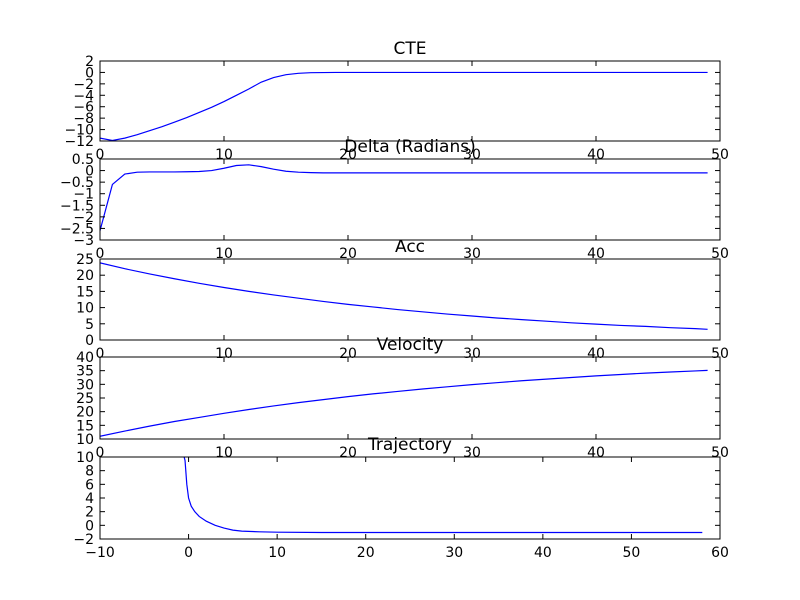 The image size is (800, 600). What do you see at coordinates (83, 241) in the screenshot?
I see `y-tick-label: −3` at bounding box center [83, 241].